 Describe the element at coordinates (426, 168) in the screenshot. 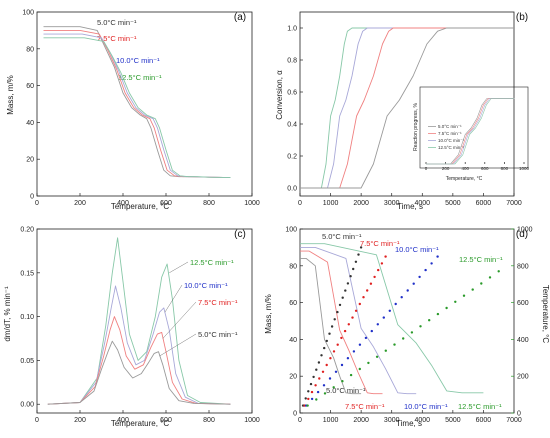

I see `panel-b-inset-xtick-label-0: 0` at that location.